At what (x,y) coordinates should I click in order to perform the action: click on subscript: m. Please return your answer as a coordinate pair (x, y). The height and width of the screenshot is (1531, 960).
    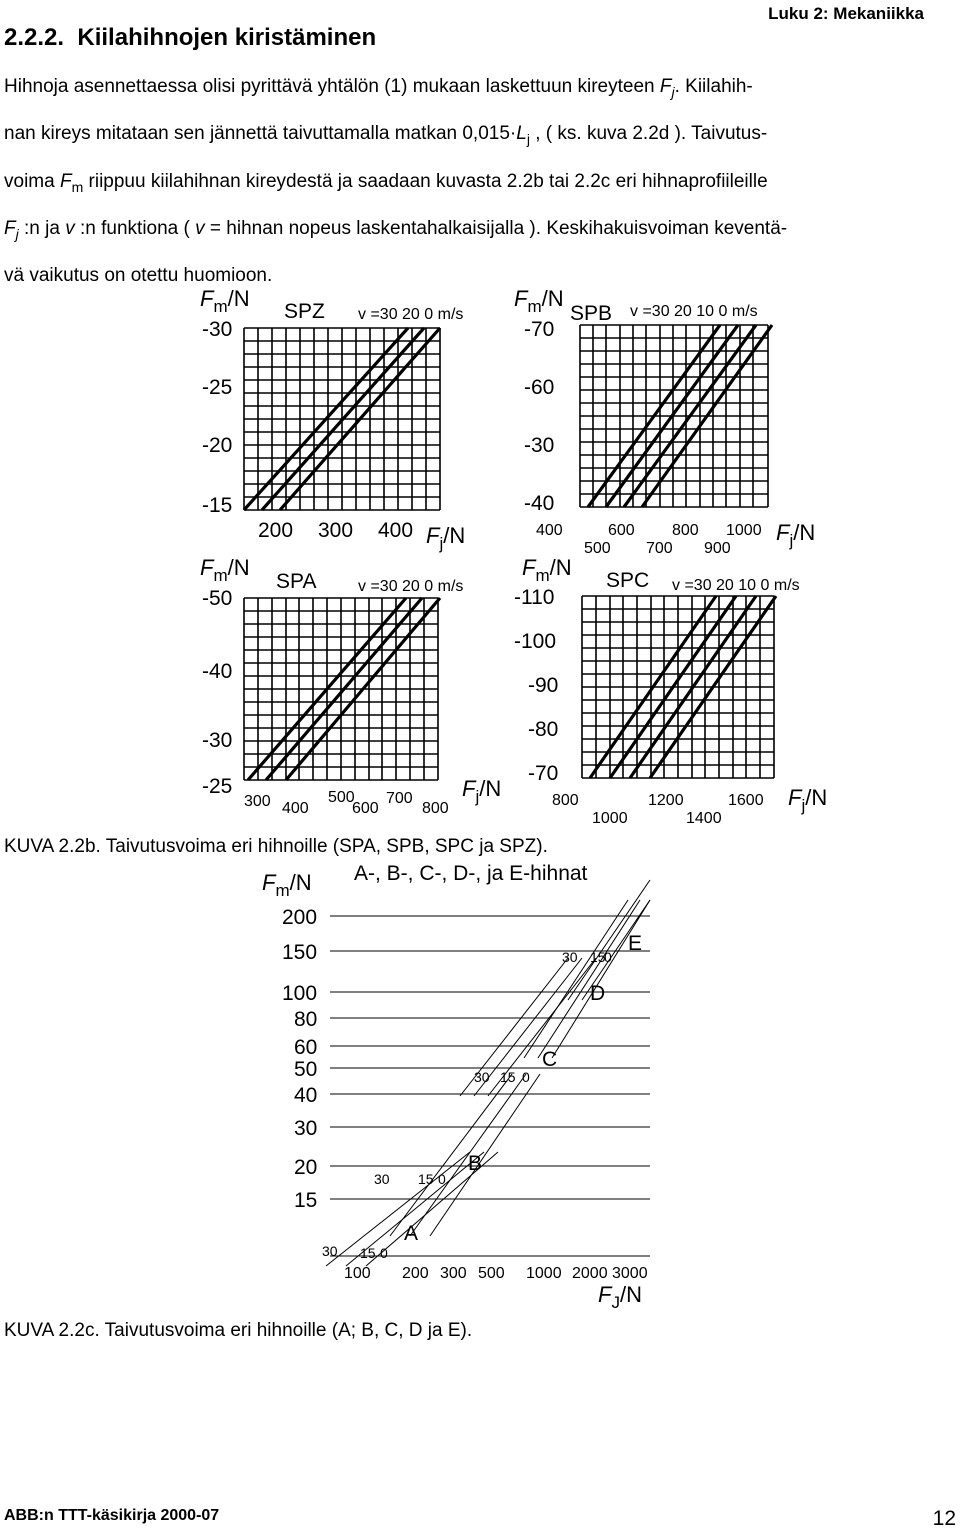
    Looking at the image, I should click on (77, 186).